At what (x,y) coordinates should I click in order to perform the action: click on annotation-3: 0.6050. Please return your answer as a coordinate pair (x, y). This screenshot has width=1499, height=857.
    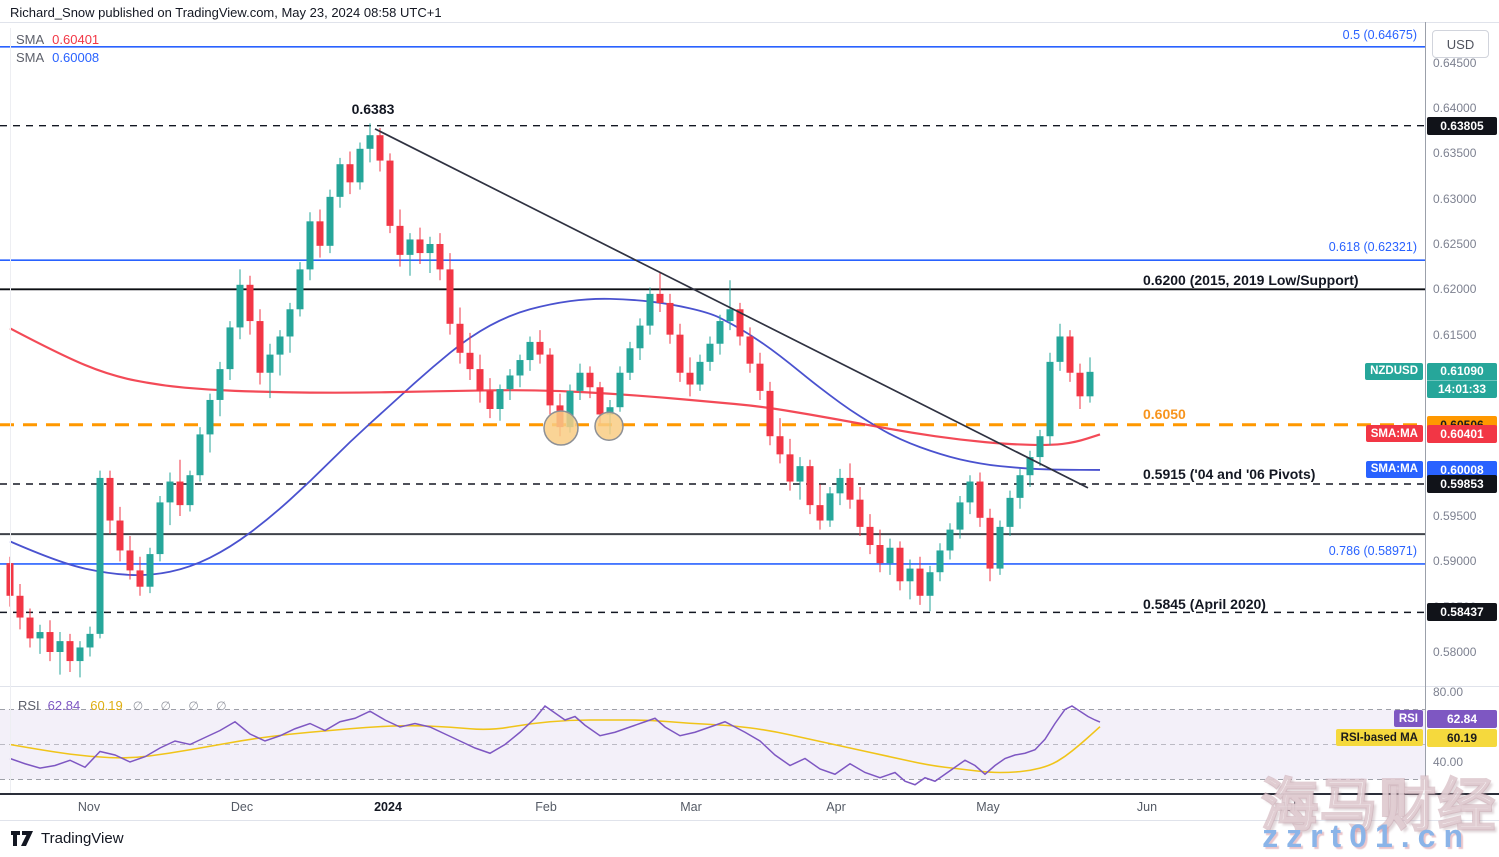
    Looking at the image, I should click on (1164, 414).